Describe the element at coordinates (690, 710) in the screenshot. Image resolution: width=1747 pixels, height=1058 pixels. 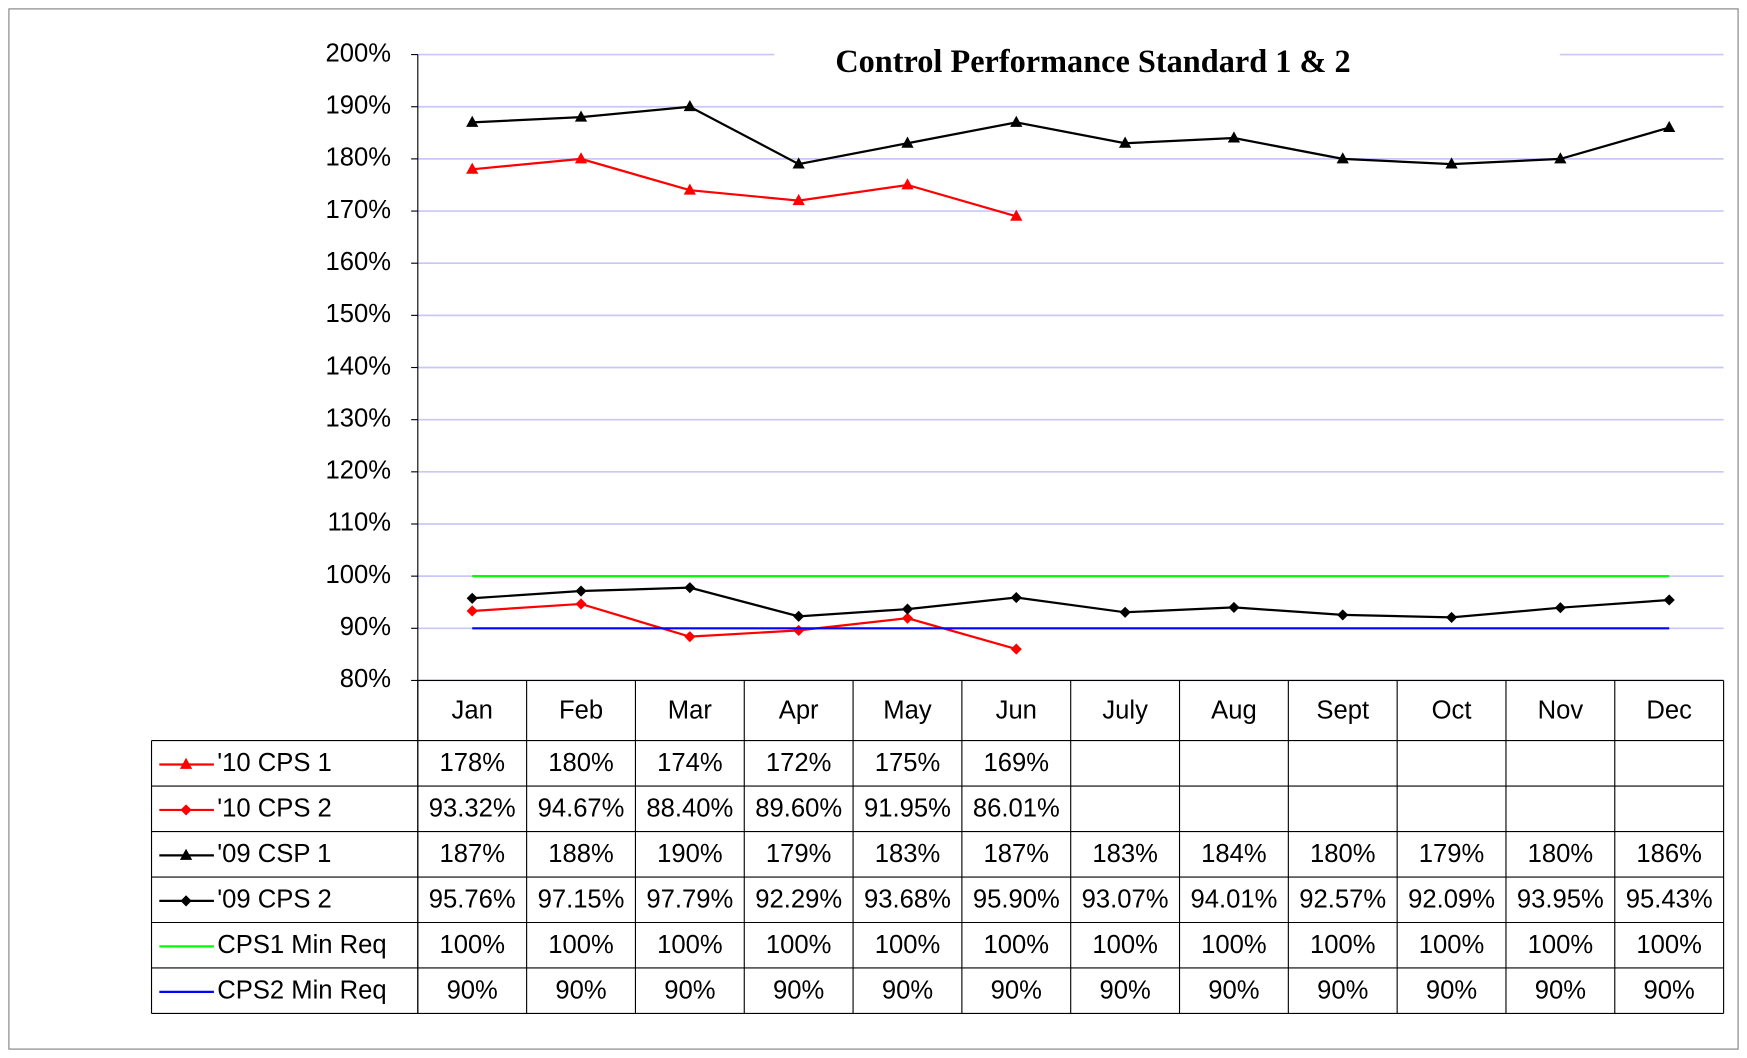
I see `x-tick-label: Mar` at that location.